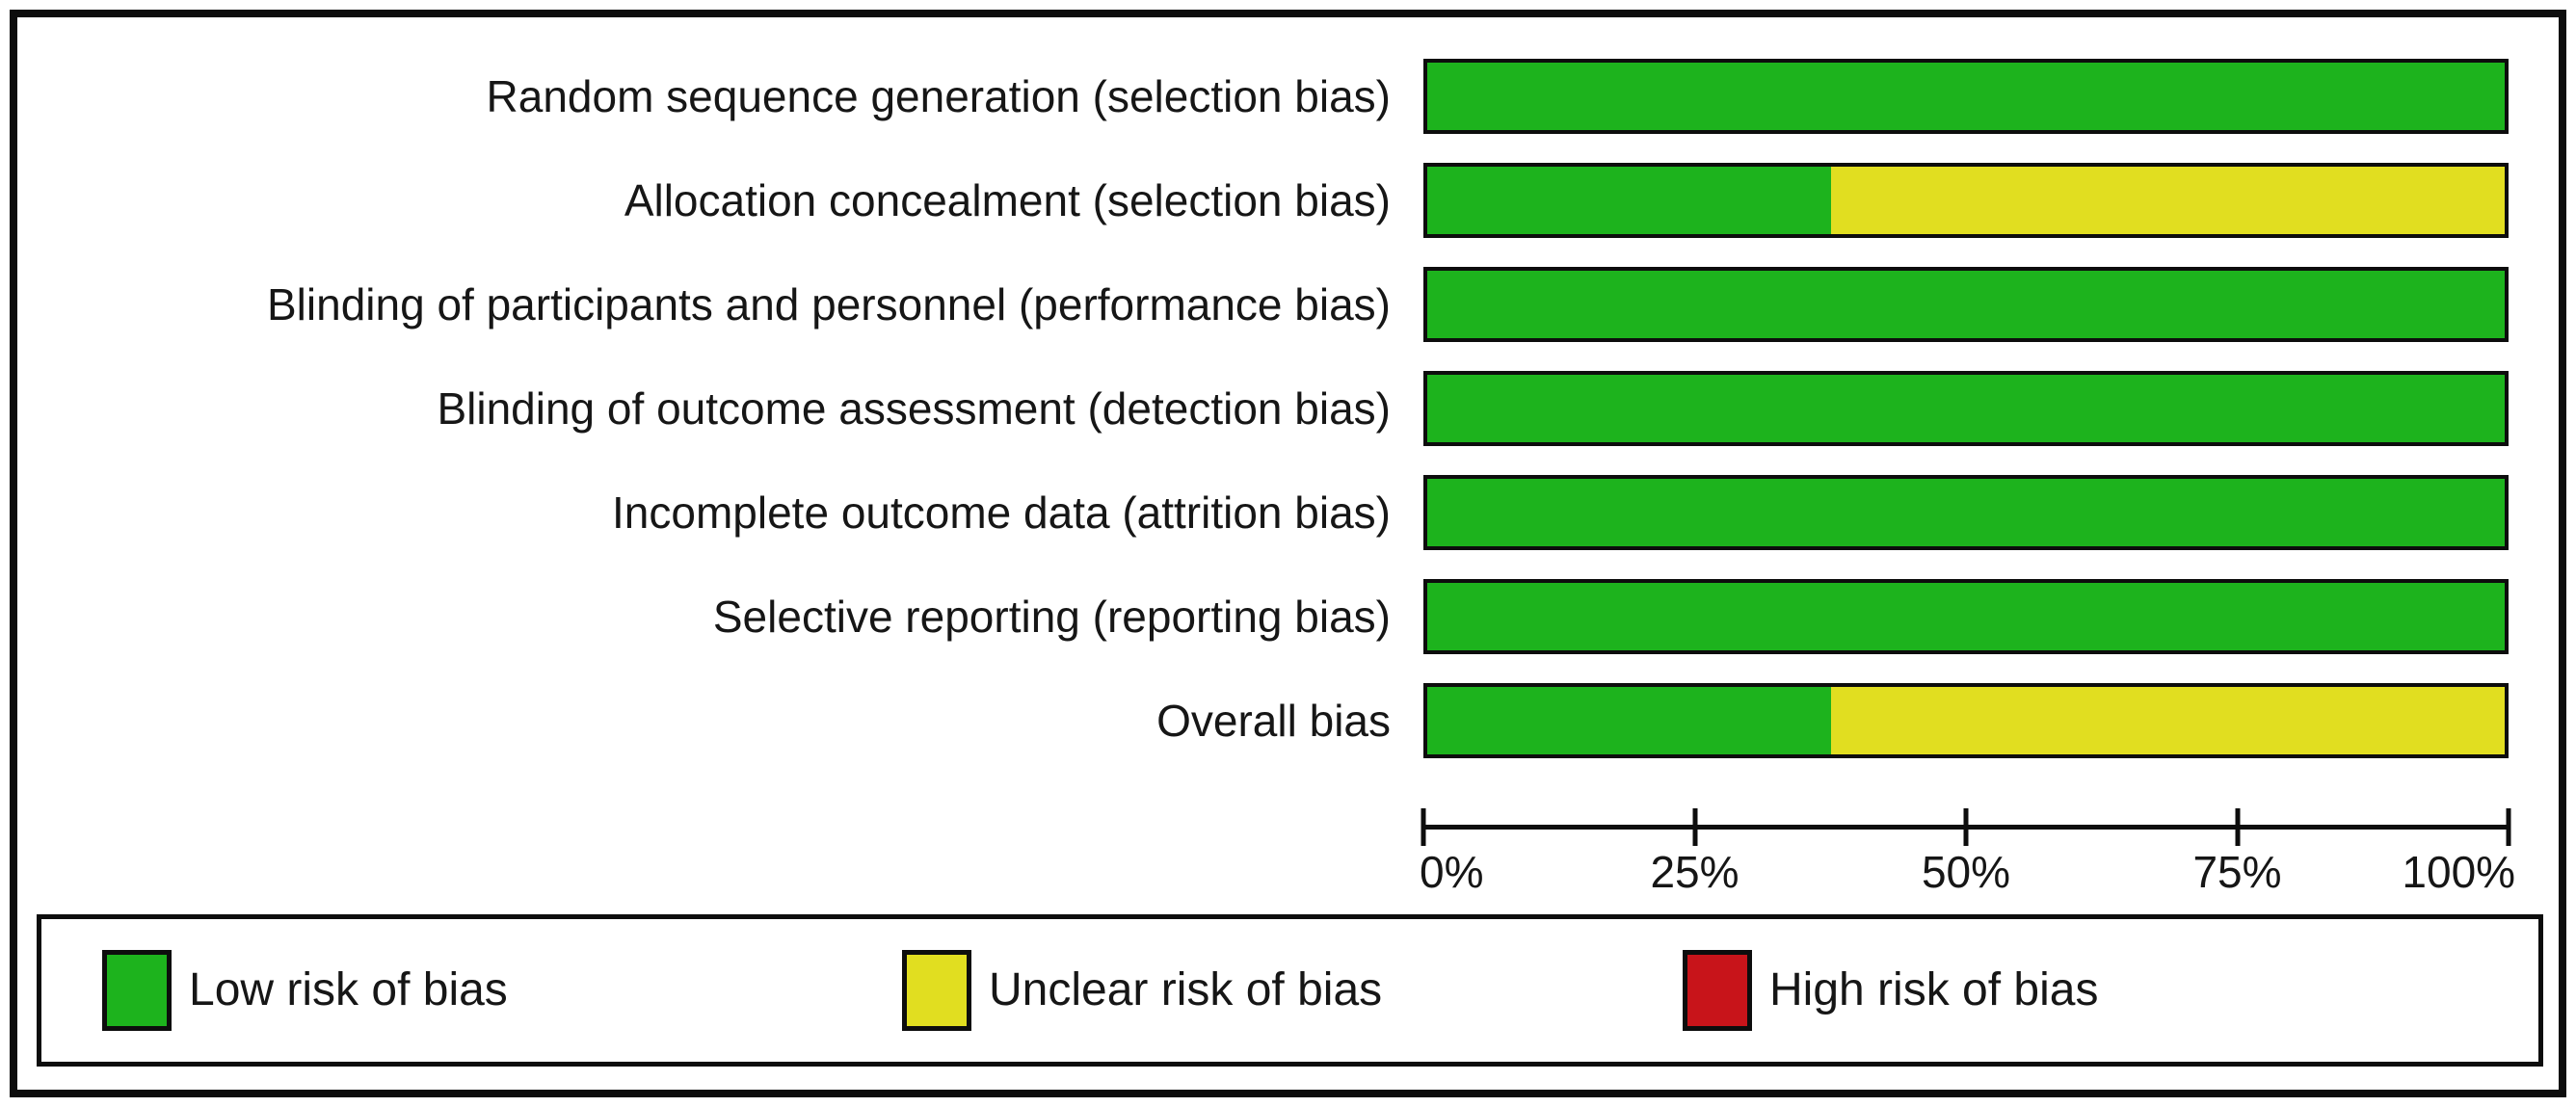 This screenshot has height=1107, width=2576. I want to click on x-axis: 0% 25% 50% 75% 100%, so click(1967, 835).